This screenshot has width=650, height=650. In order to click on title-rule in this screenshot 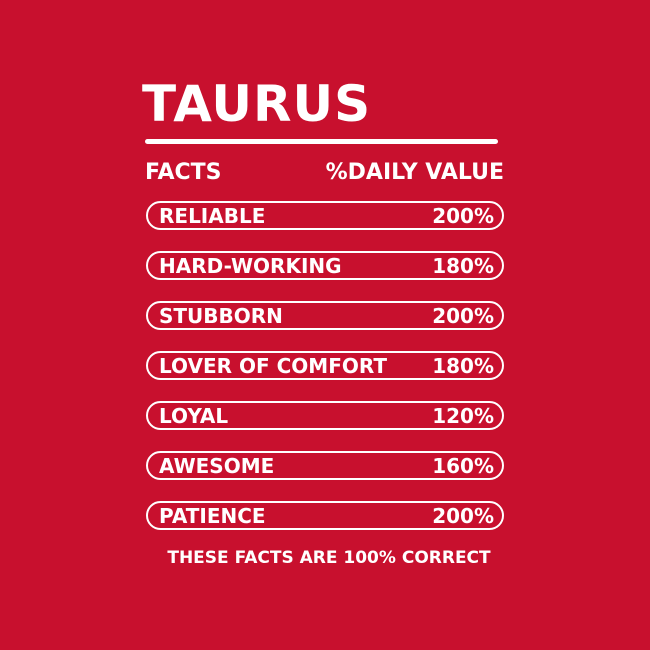, I will do `click(321, 141)`.